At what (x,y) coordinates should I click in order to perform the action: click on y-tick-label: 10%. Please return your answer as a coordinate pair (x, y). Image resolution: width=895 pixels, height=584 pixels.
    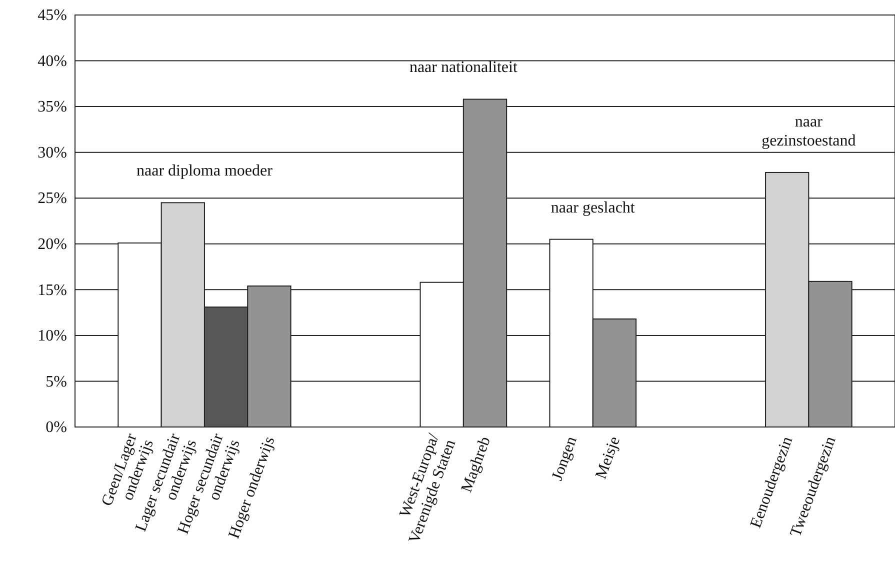
    Looking at the image, I should click on (52, 336).